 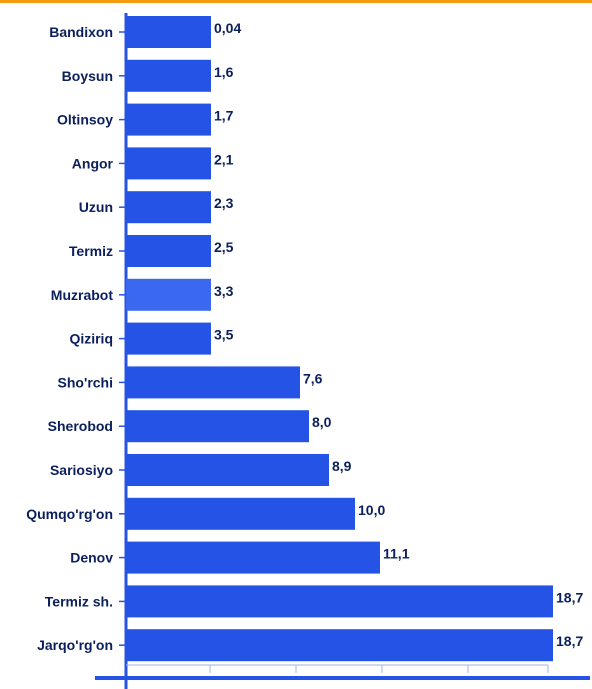 I want to click on value-label: 3,3, so click(x=224, y=291).